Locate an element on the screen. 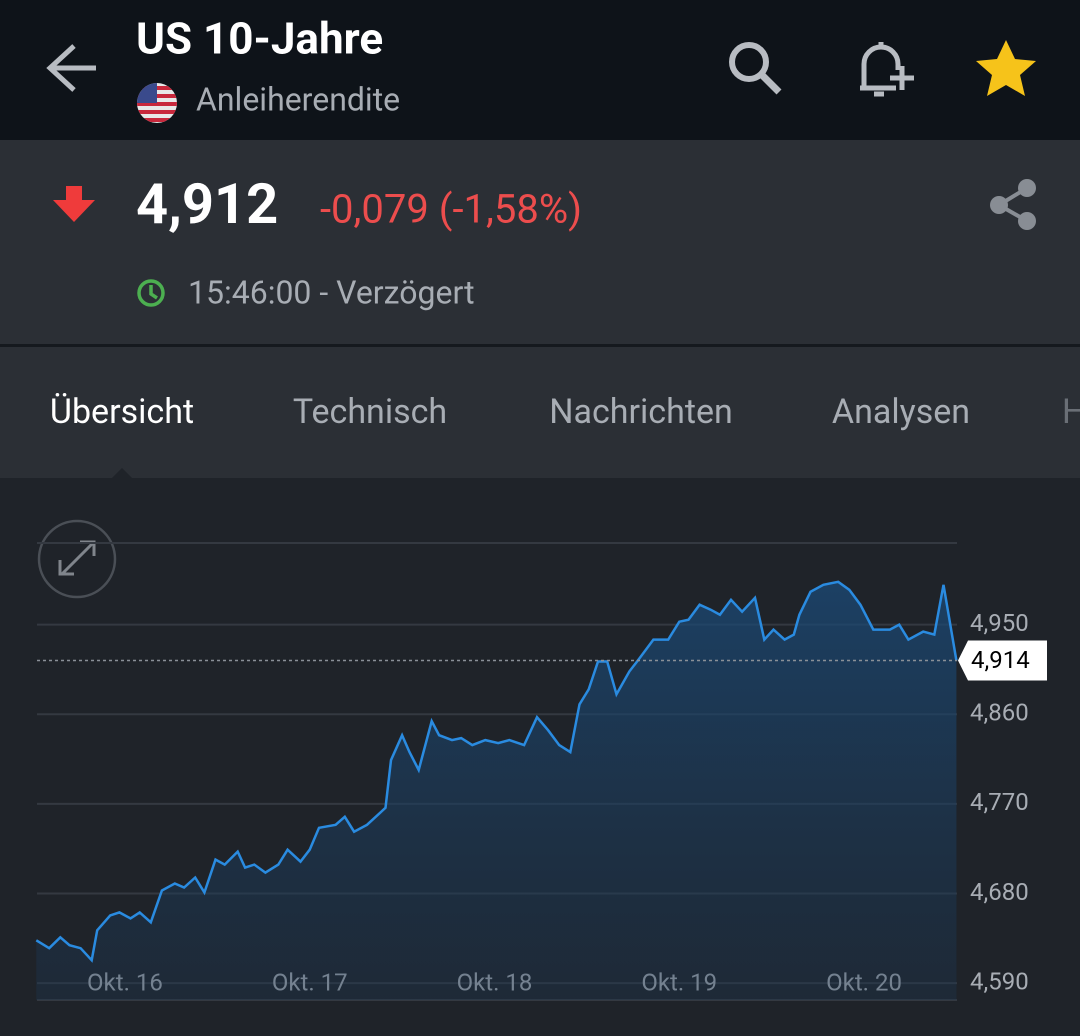  timestamp: 15:46:00 - Verzögert is located at coordinates (331, 292).